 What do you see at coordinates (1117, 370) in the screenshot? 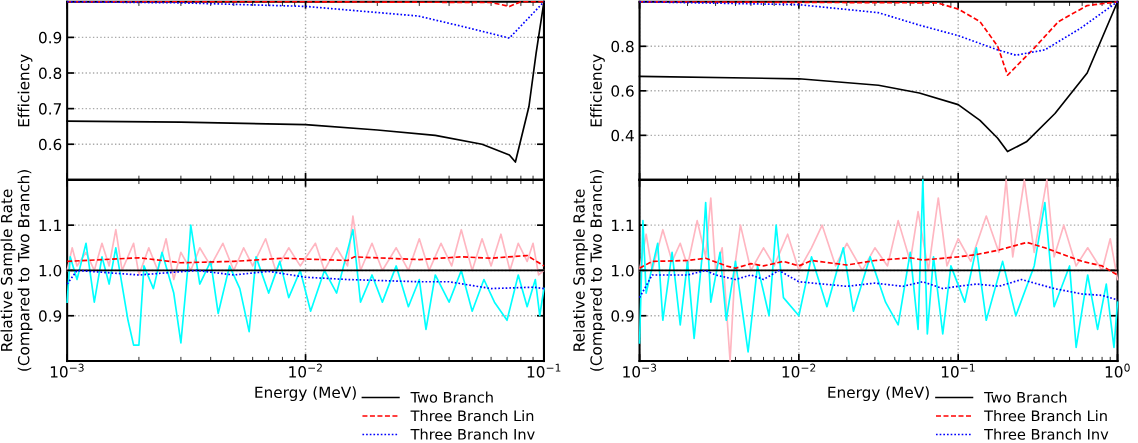
I see `x-tick-label: 10$^{0}$` at bounding box center [1117, 370].